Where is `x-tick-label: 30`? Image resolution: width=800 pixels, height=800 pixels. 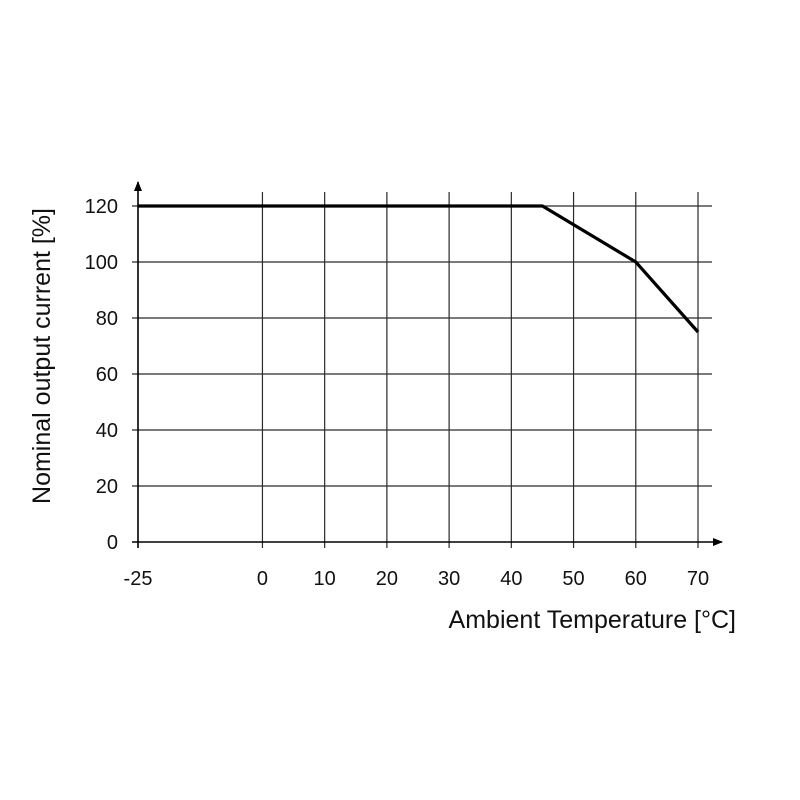 x-tick-label: 30 is located at coordinates (449, 579).